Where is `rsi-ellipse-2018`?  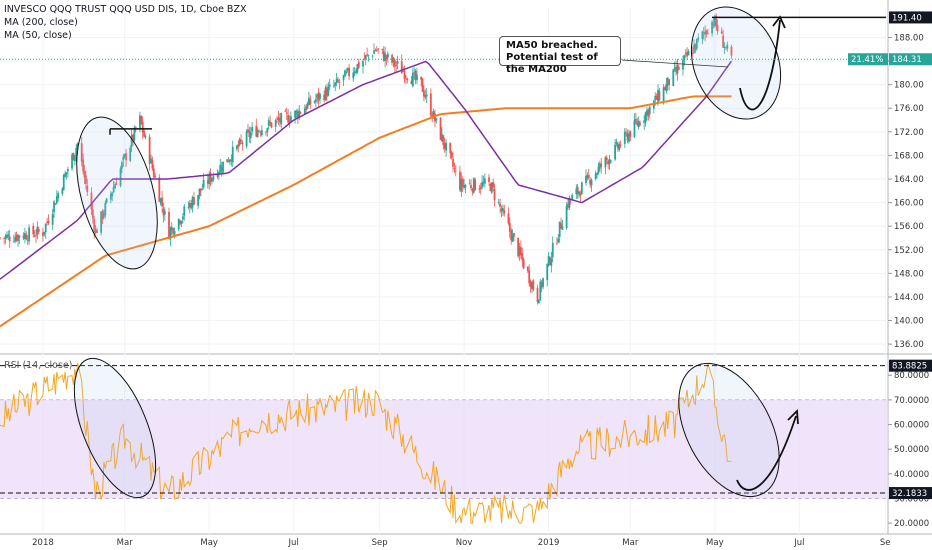 rsi-ellipse-2018 is located at coordinates (115, 428).